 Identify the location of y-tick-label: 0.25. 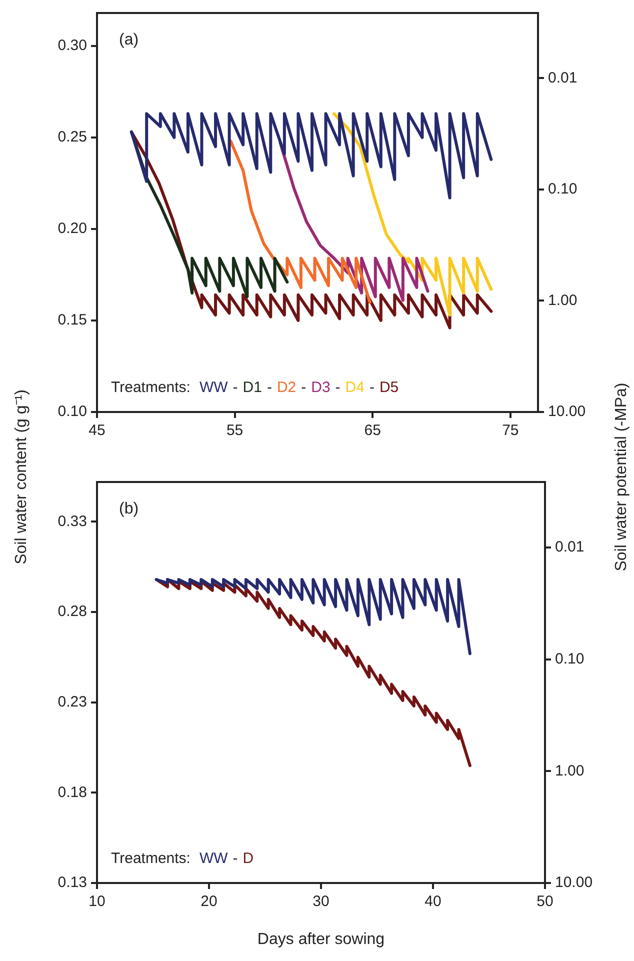
(72, 137).